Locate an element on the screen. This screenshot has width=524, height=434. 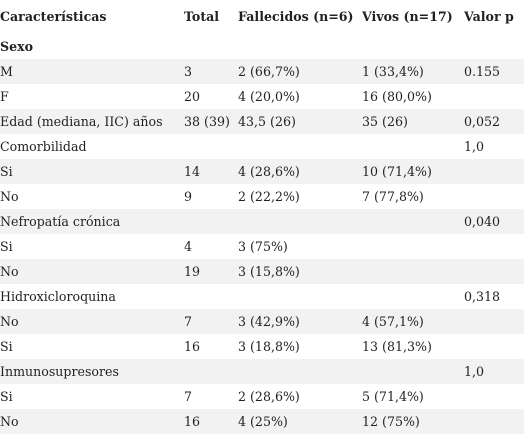
cell-vivos: 12 (75%) is located at coordinates (413, 421).